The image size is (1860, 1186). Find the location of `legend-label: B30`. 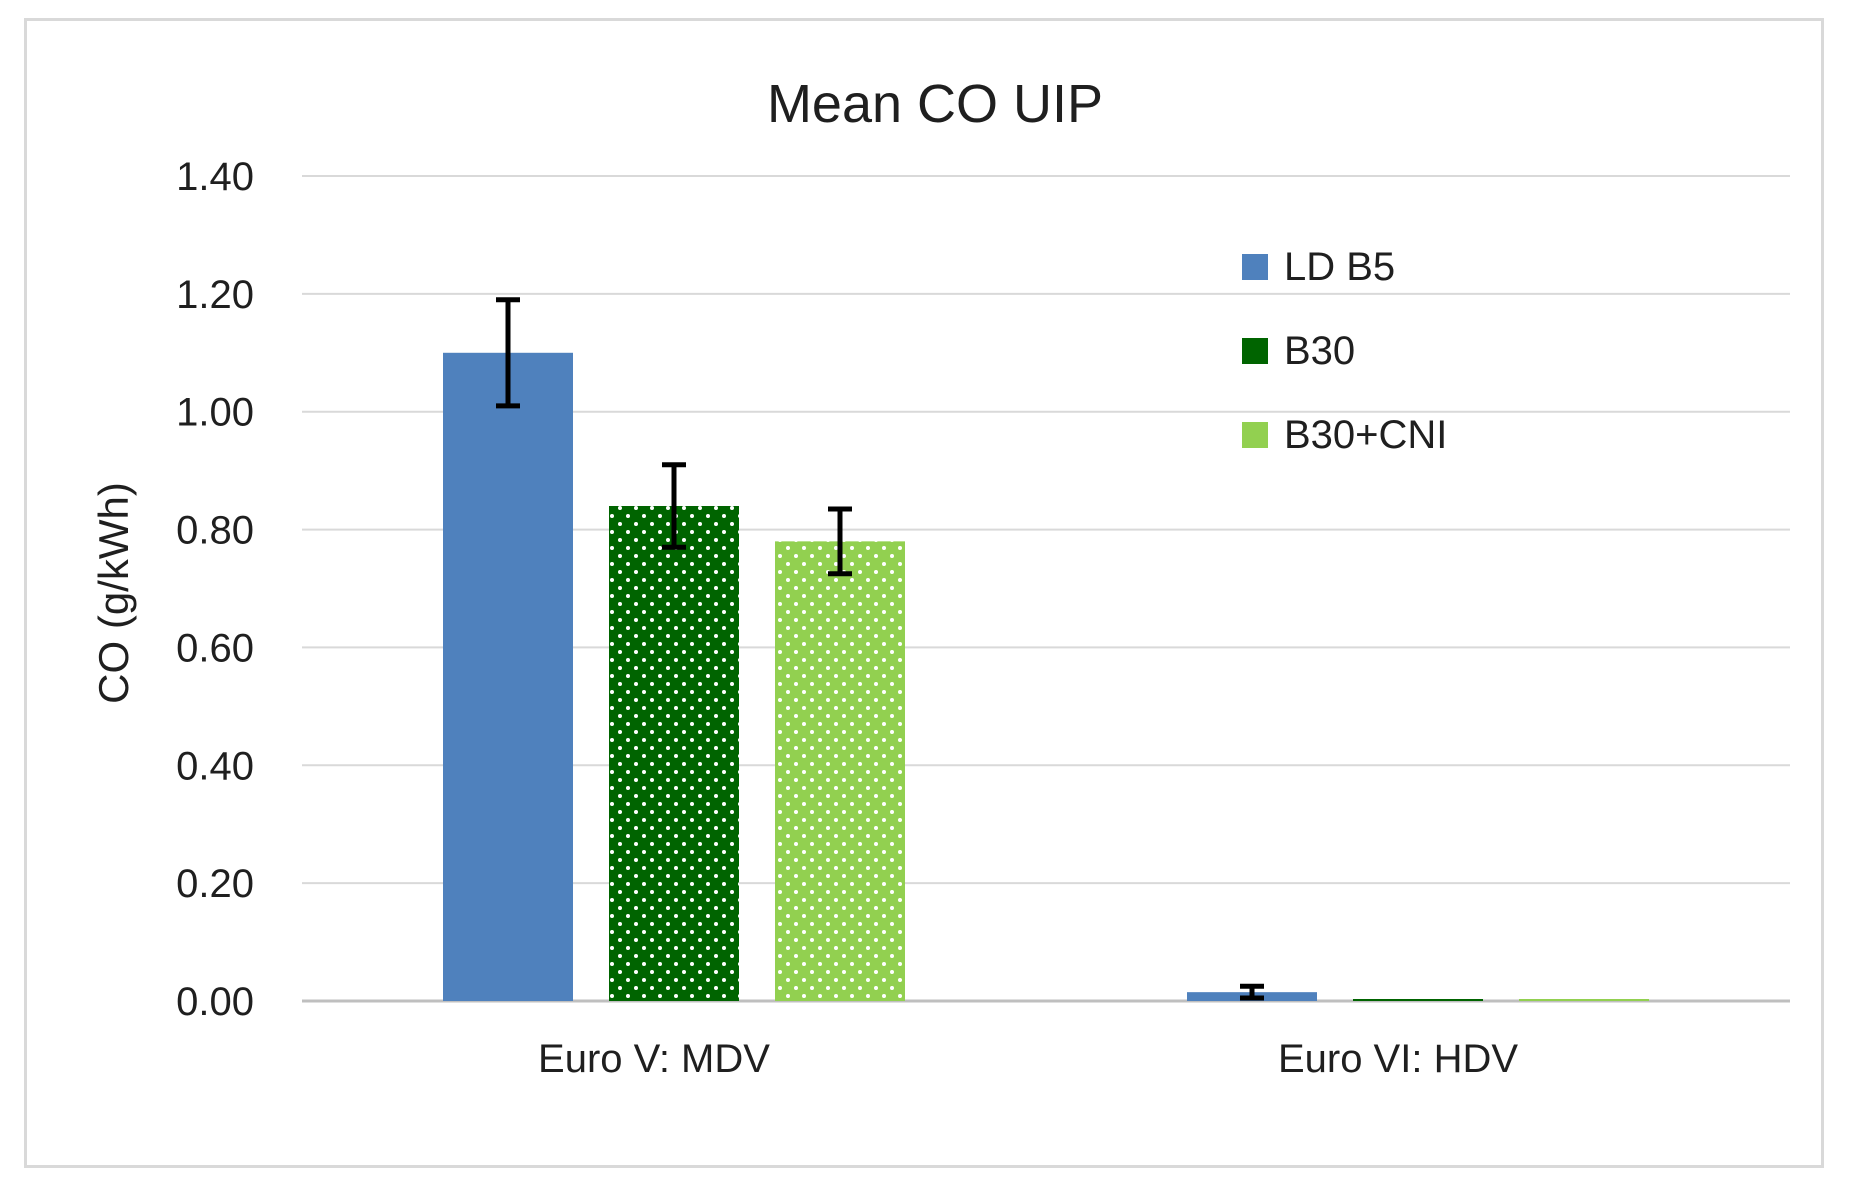

legend-label: B30 is located at coordinates (1319, 351).